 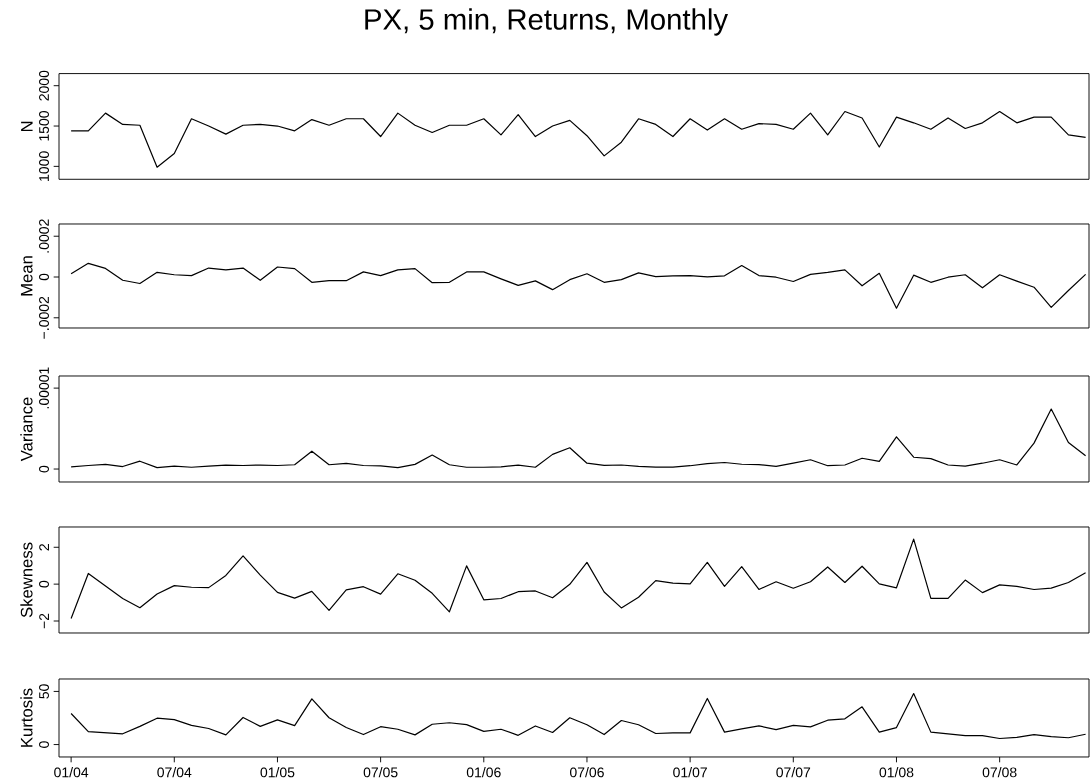 I want to click on y-axis-title: Skewness, so click(x=26, y=580).